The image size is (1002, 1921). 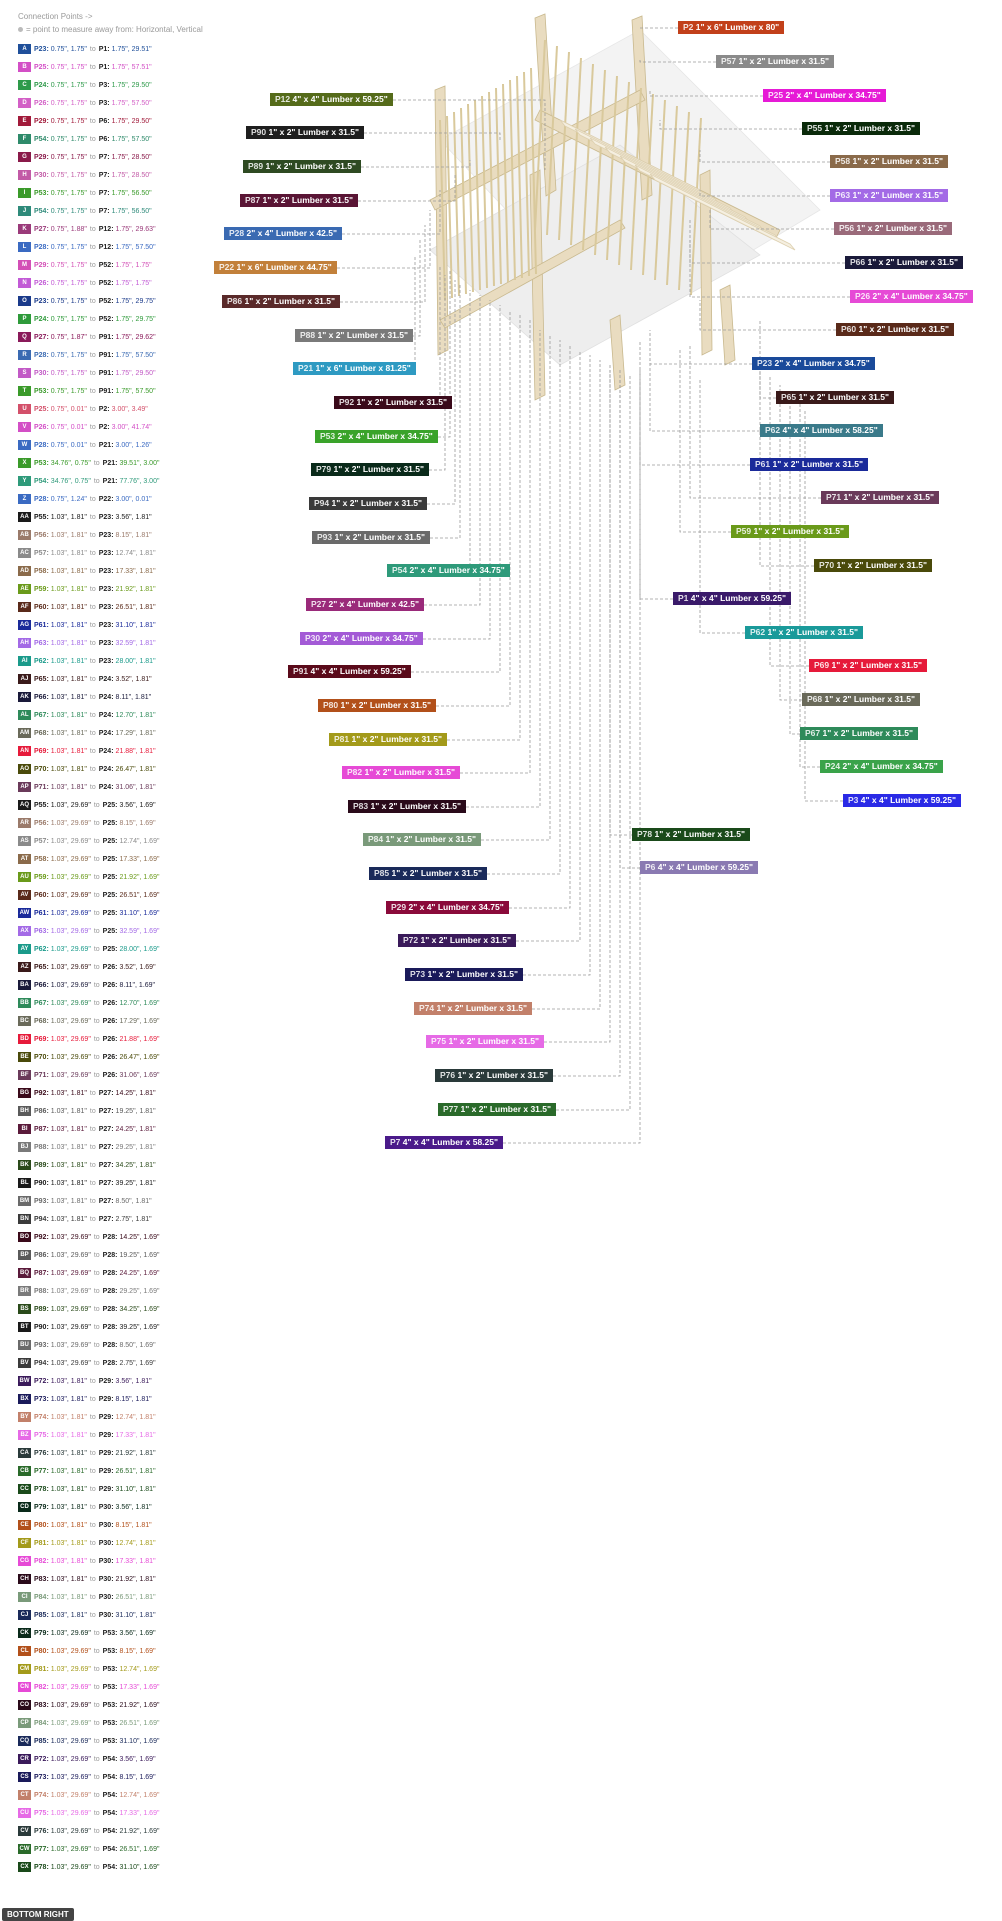 I want to click on part-label: P53 2" x 4" Lumber x 34.75", so click(x=376, y=436).